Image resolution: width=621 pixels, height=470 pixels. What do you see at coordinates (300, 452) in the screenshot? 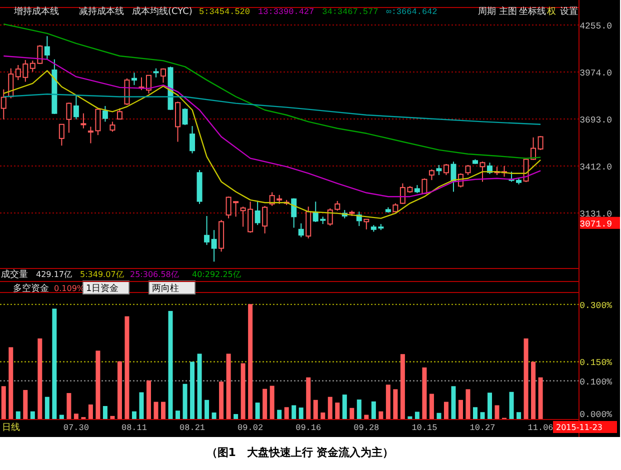
I see `text: （图1 大盘快速上行 资金流入为主）` at bounding box center [300, 452].